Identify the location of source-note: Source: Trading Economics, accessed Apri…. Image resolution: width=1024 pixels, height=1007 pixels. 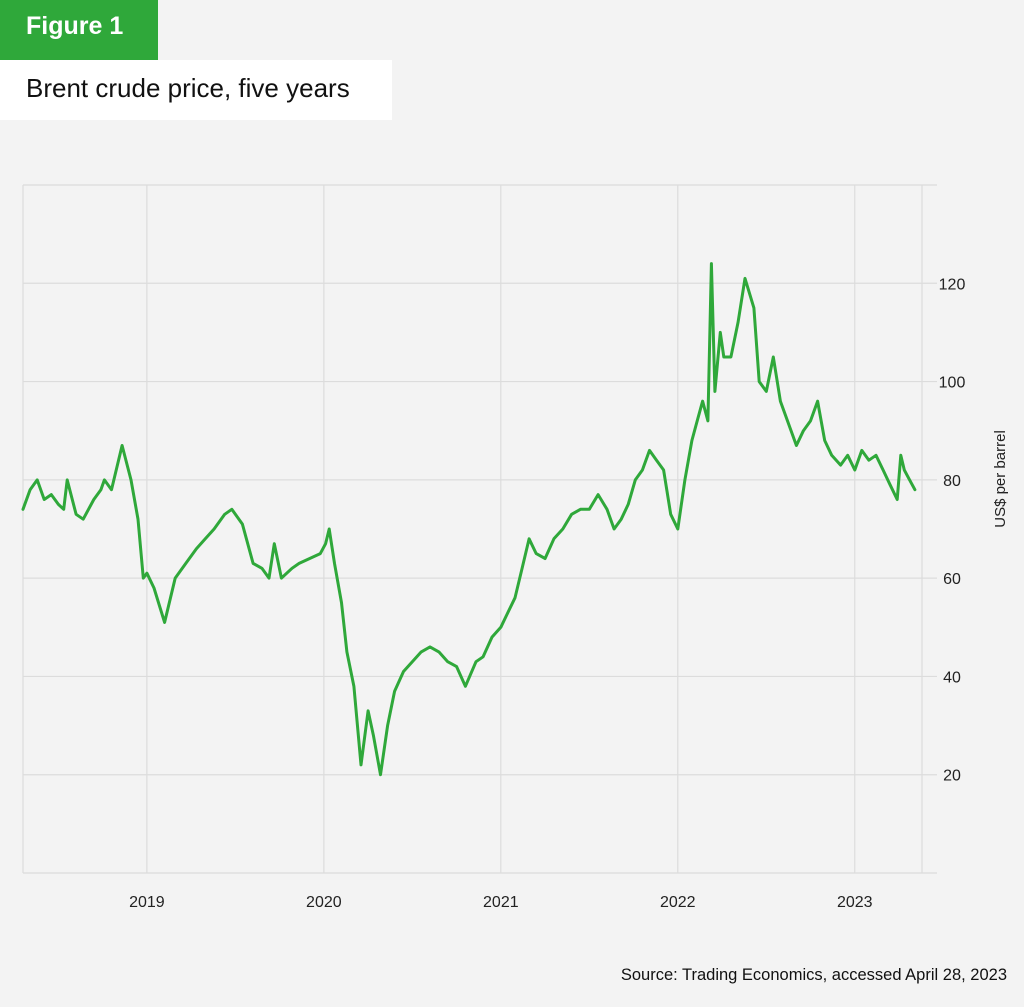
(813, 975).